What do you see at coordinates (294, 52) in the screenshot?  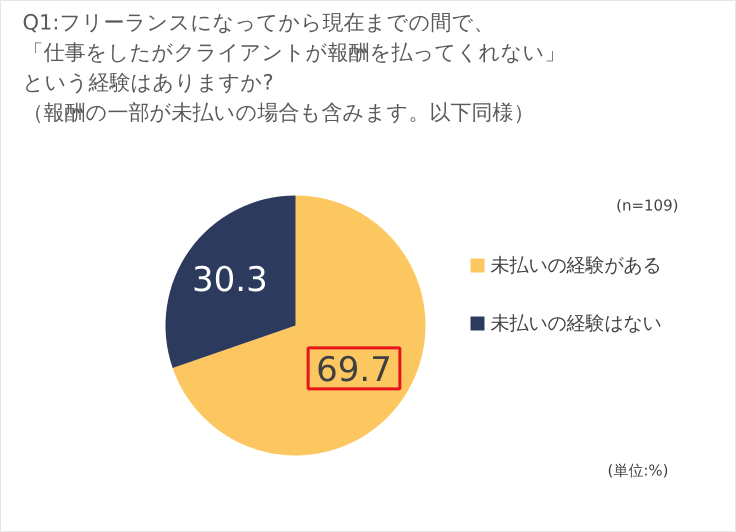 I see `chart-title: Q1:フリーランスになってから現在までの間で、「仕事をしたがクライアントが報酬を払ってくれない」という経験はありますか?` at bounding box center [294, 52].